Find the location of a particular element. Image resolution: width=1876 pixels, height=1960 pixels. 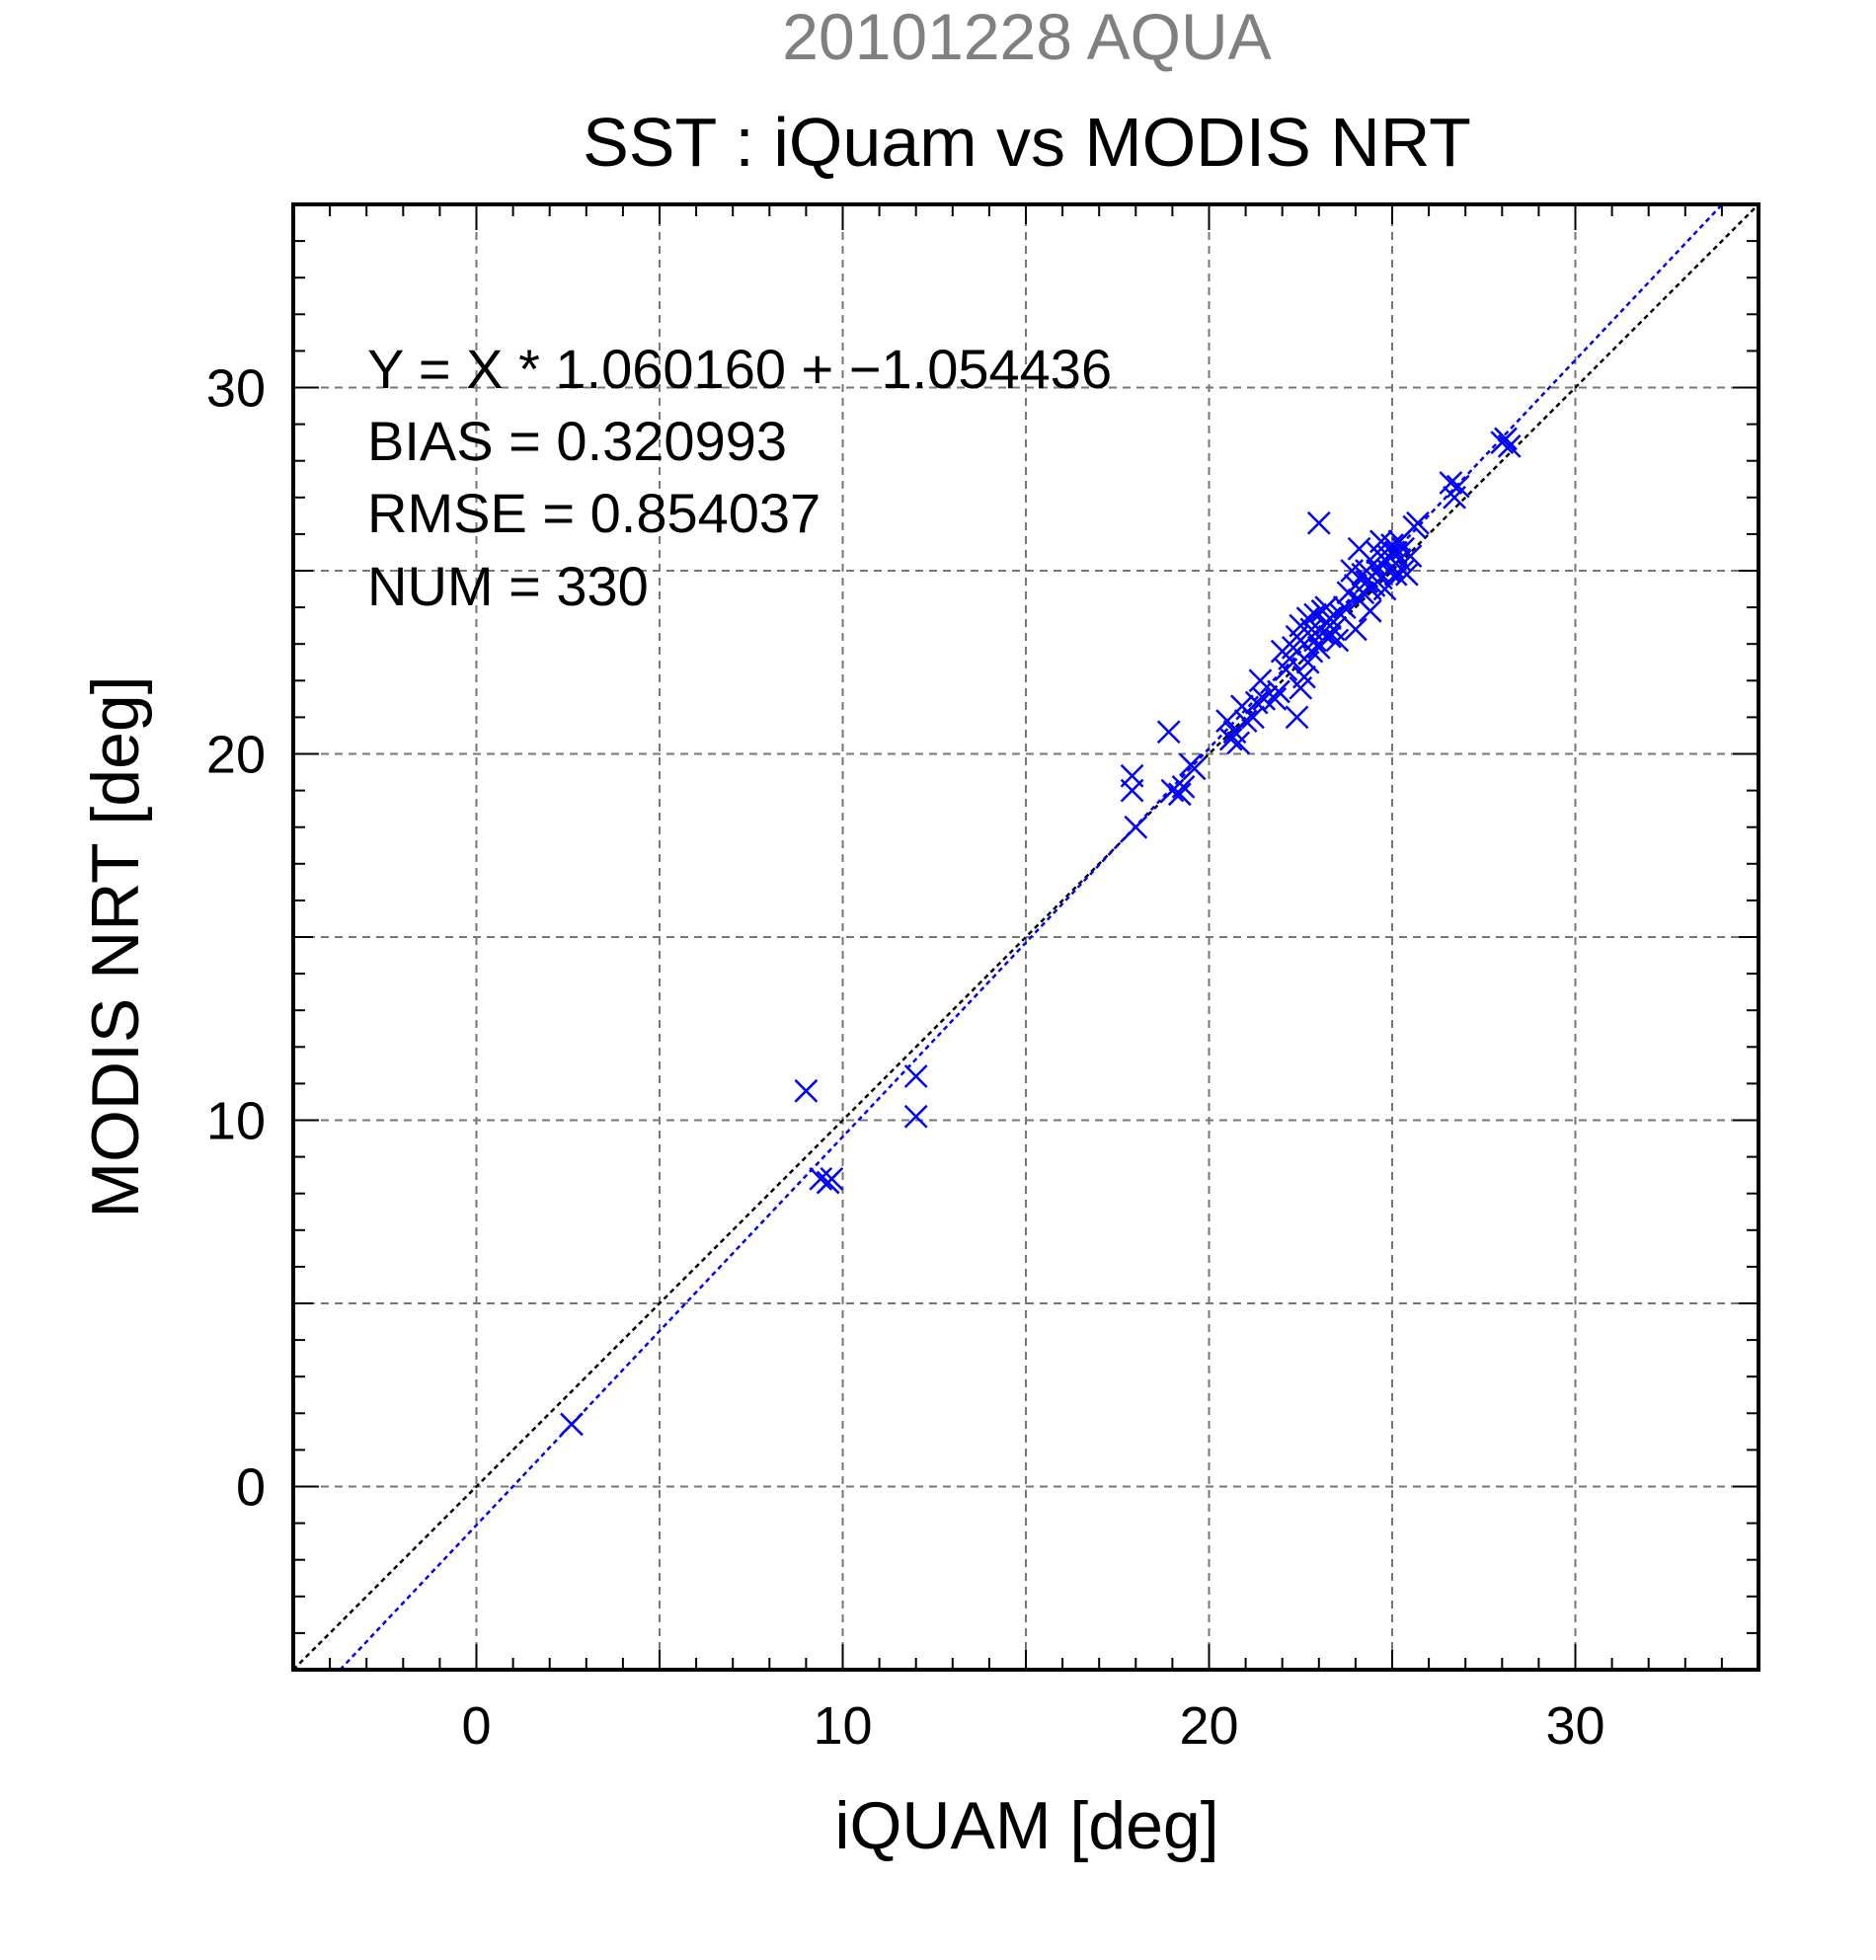

stats-num: NUM = 330 is located at coordinates (508, 586).